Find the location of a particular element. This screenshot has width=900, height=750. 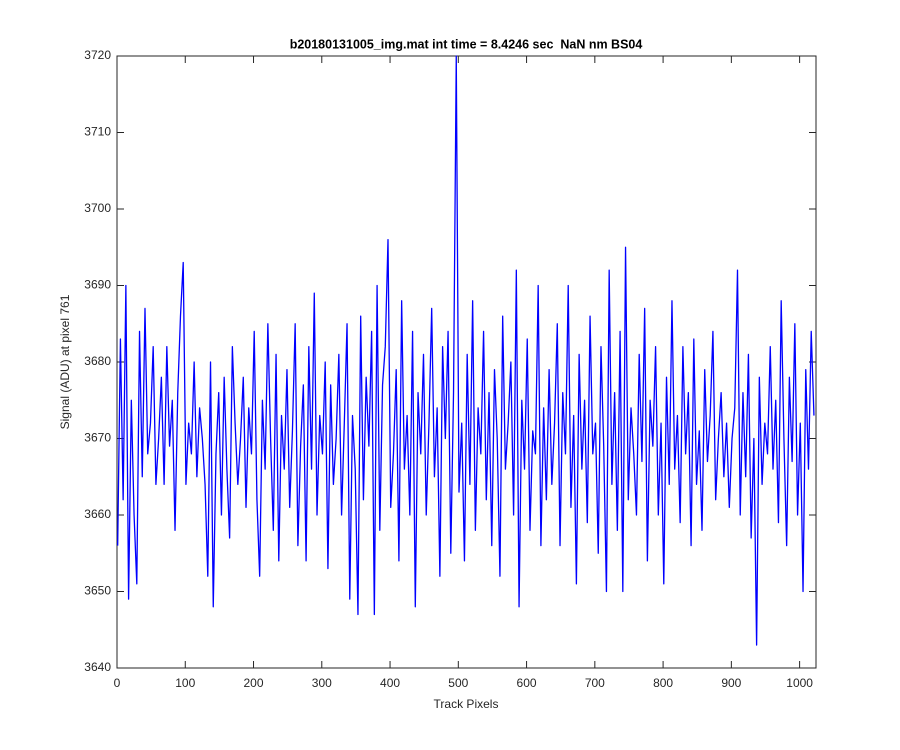

x-axis-label: Track Pixels is located at coordinates (466, 704).